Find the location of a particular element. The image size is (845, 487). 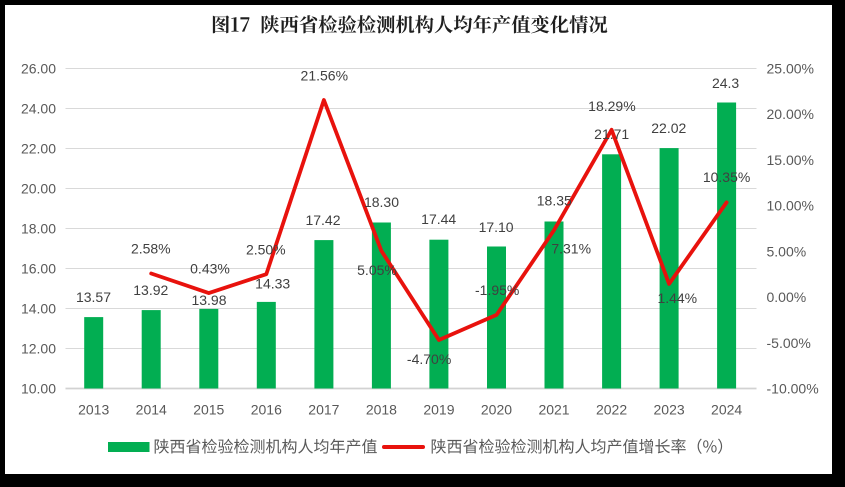

svg-text: 18.30 is located at coordinates (381, 202).